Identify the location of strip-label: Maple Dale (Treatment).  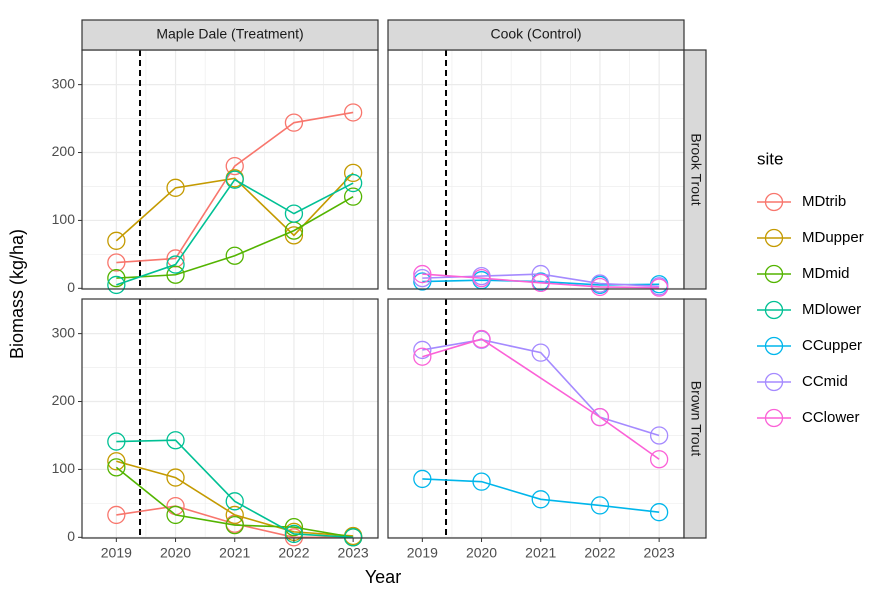
(229, 34).